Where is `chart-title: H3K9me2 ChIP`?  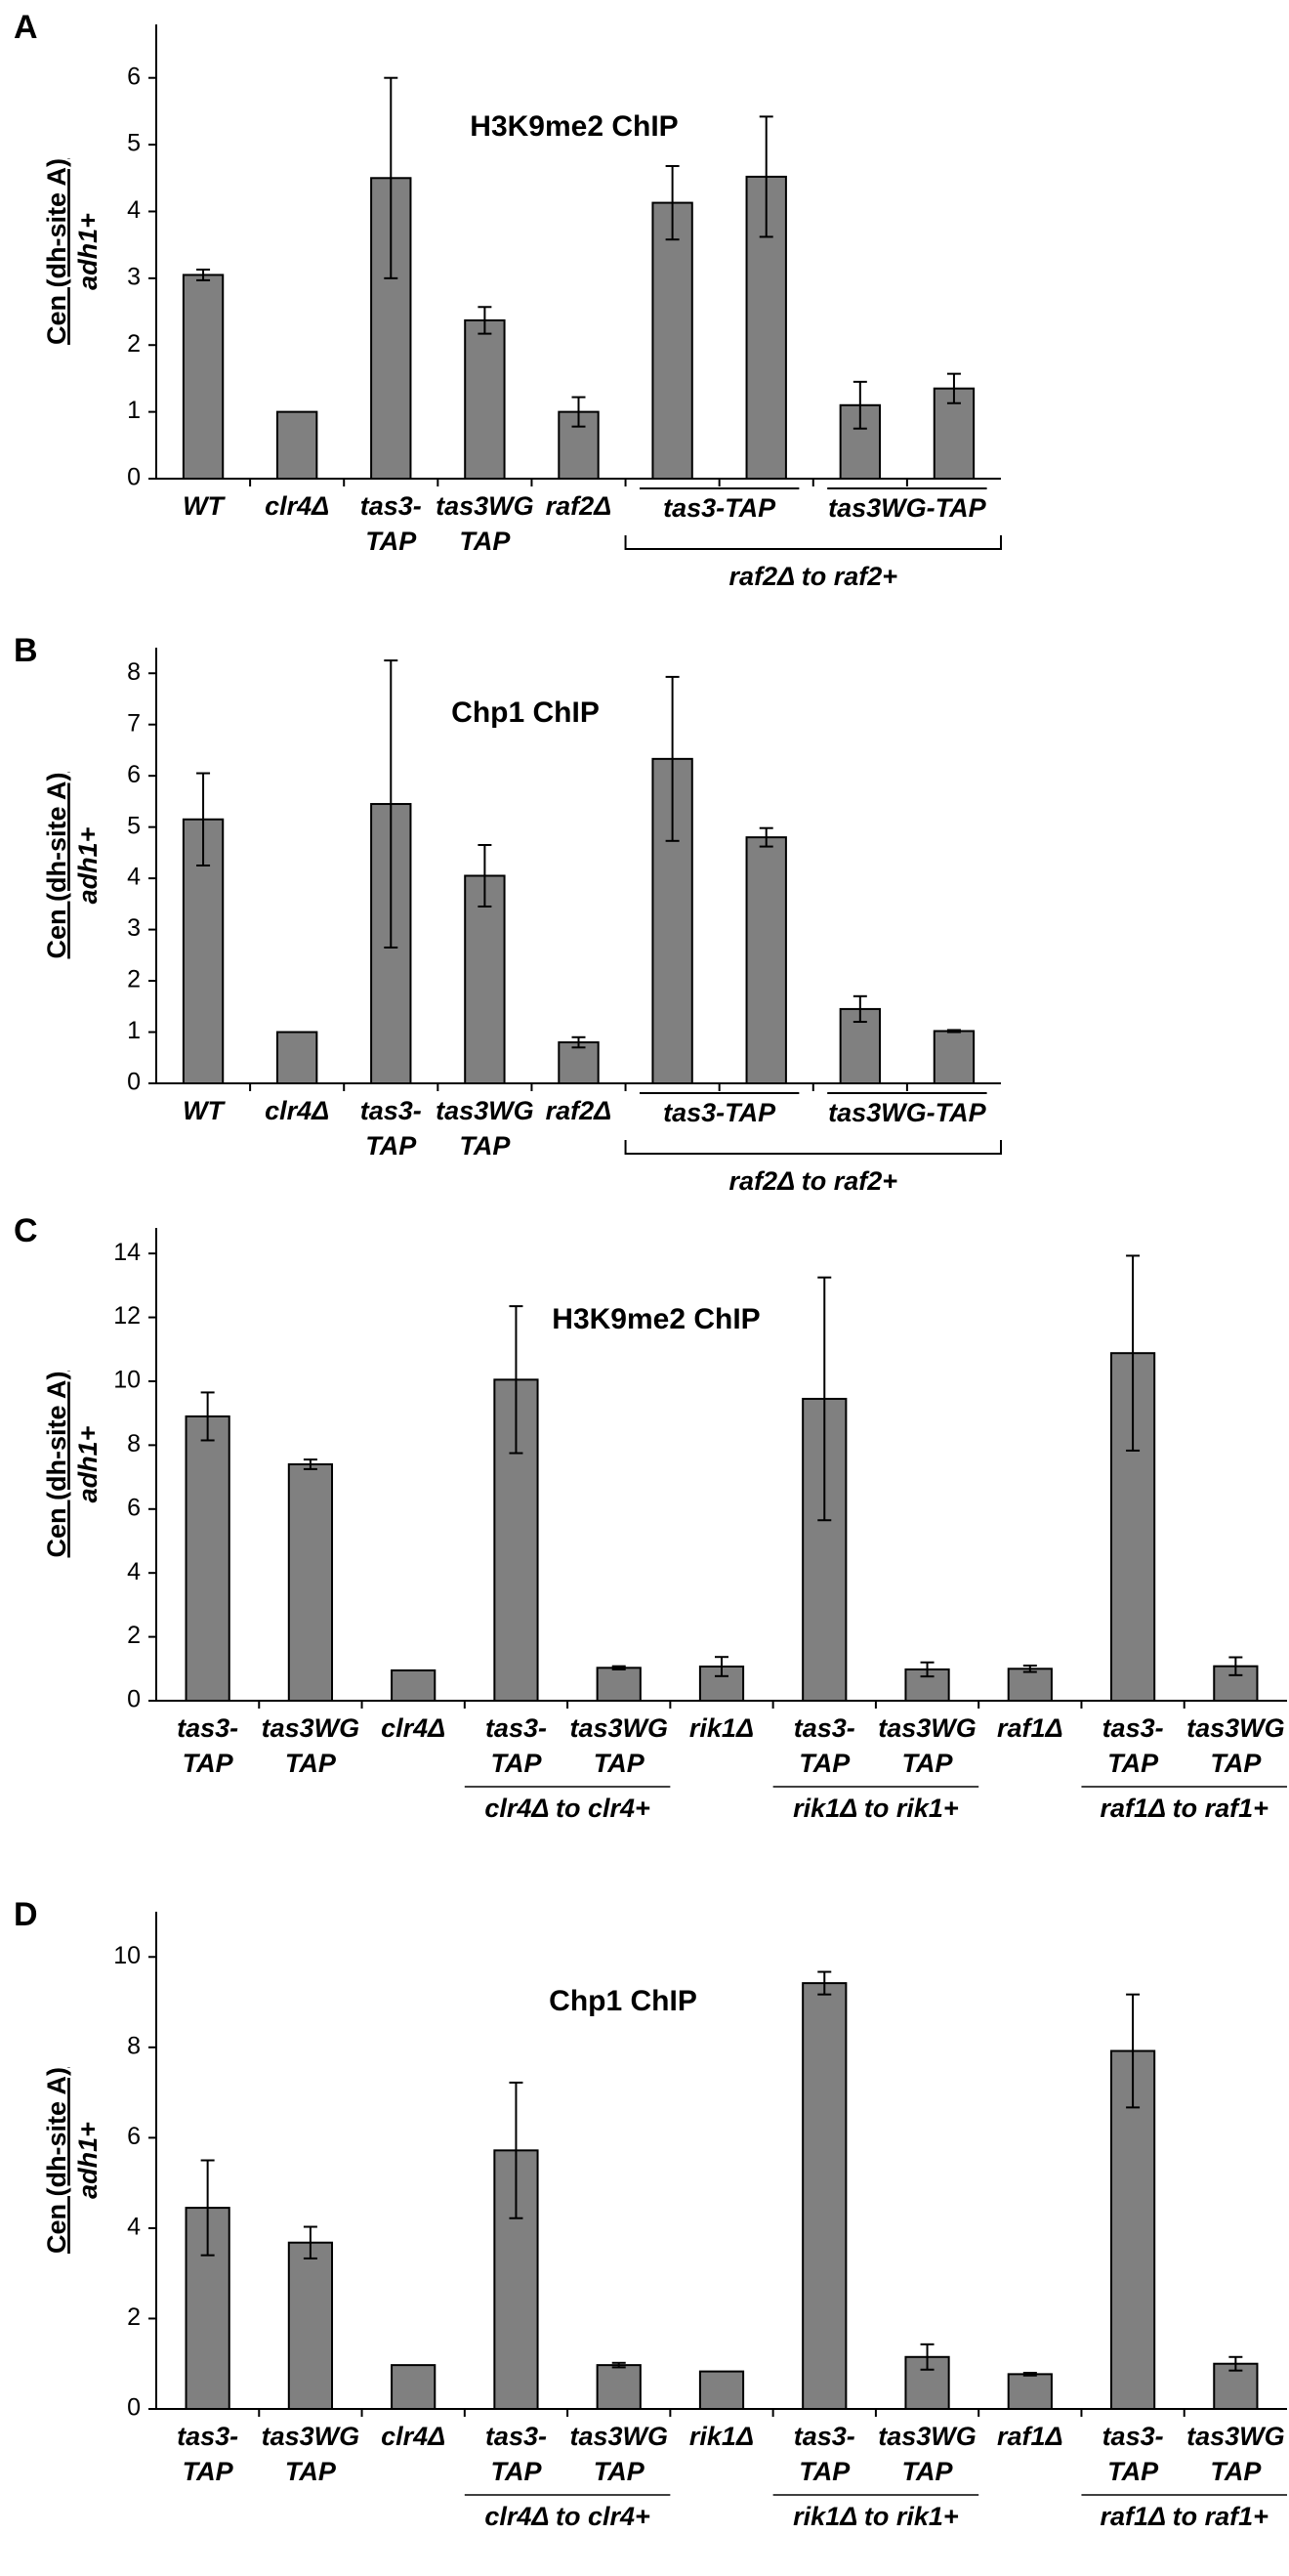 chart-title: H3K9me2 ChIP is located at coordinates (656, 1319).